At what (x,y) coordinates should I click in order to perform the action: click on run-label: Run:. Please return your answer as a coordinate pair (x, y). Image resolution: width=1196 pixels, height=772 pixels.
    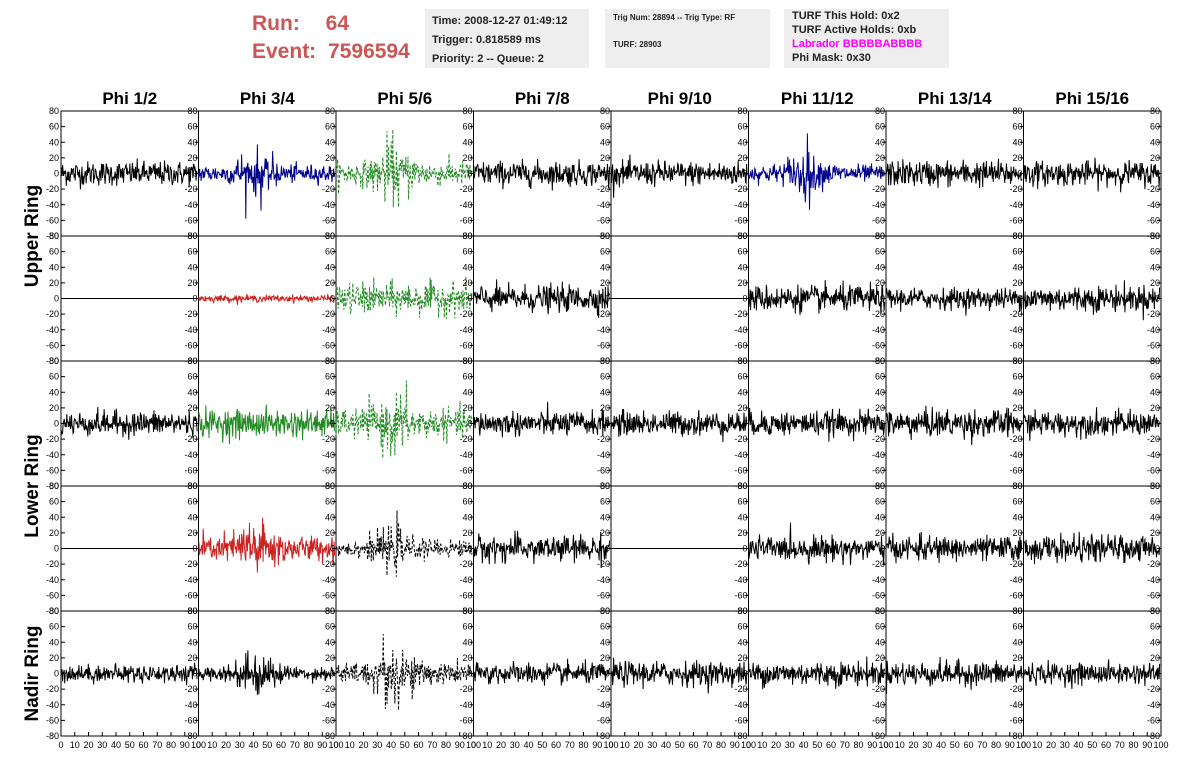
    Looking at the image, I should click on (276, 23).